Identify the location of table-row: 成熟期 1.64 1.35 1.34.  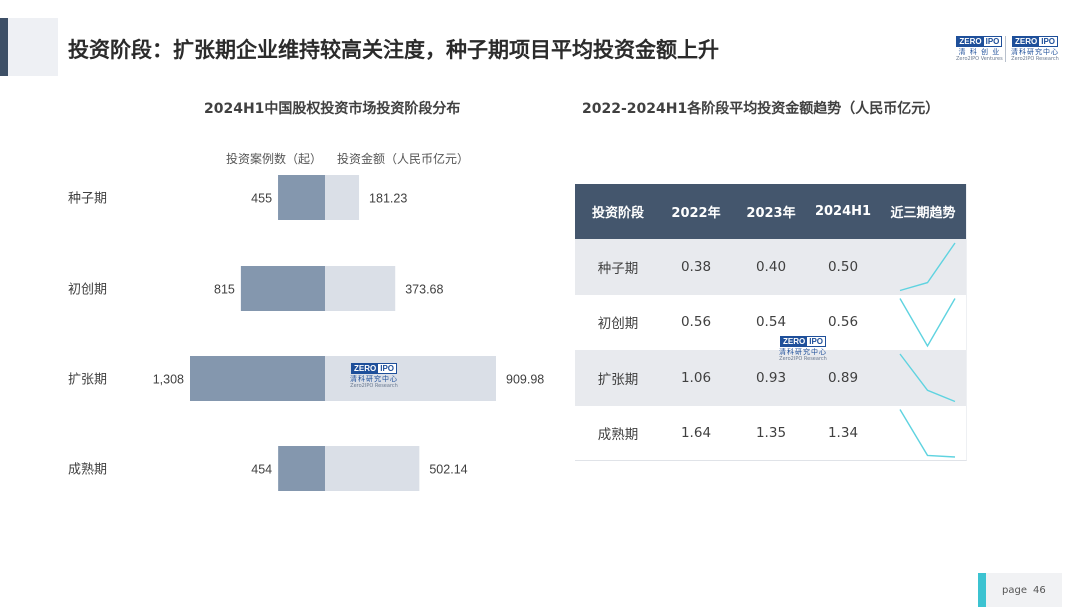
(771, 433).